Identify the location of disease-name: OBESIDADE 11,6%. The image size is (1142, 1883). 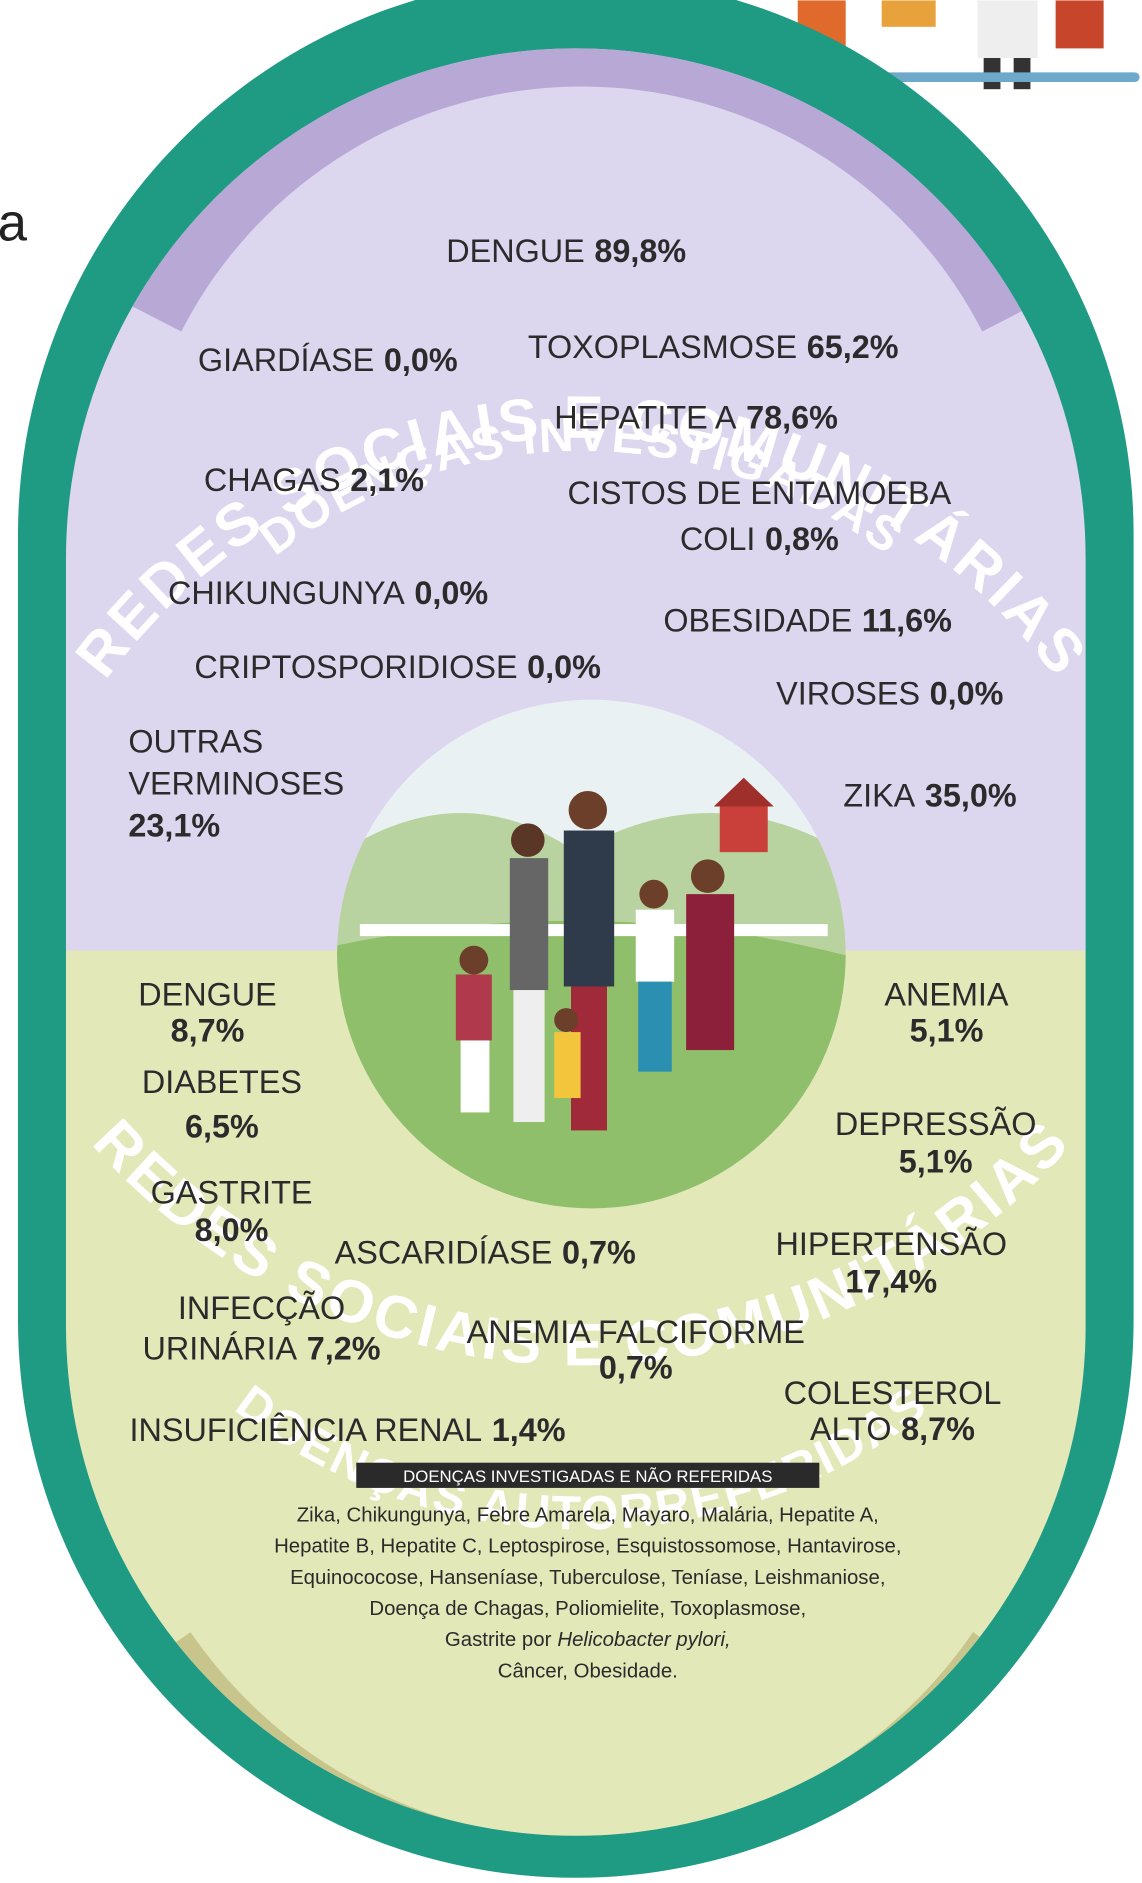
(807, 620).